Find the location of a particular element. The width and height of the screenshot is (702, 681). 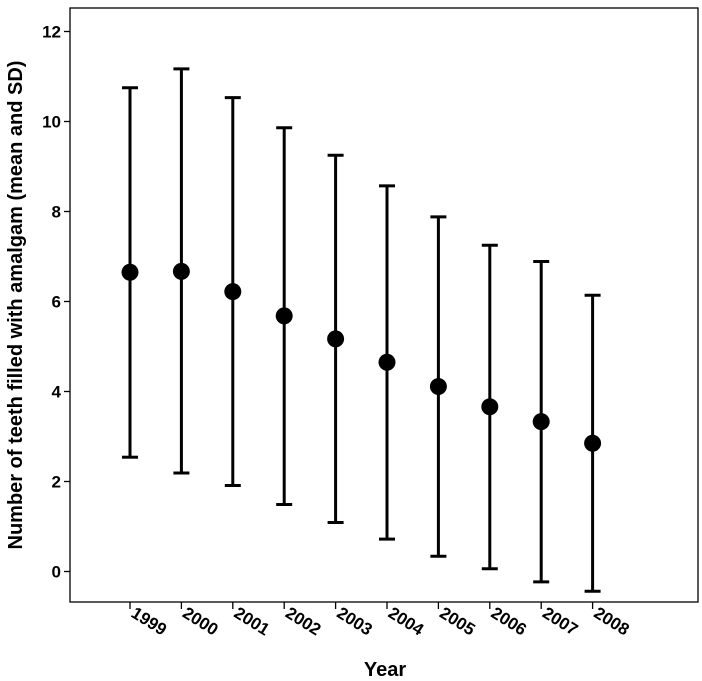

x-tick-label: 1999 is located at coordinates (149, 621).